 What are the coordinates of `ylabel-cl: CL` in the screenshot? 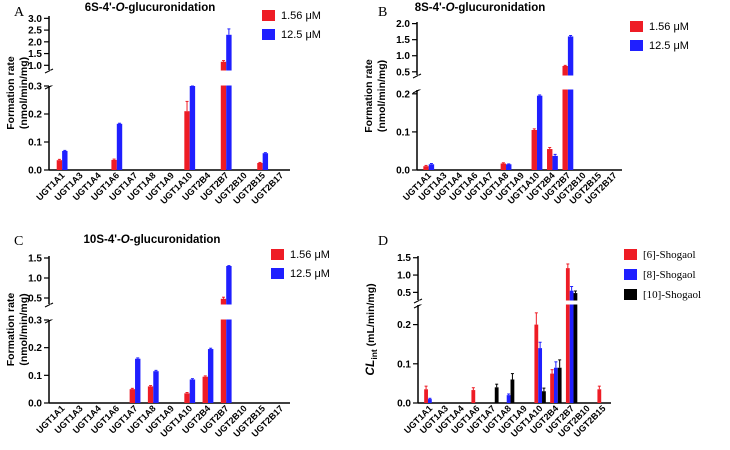 It's located at (370, 368).